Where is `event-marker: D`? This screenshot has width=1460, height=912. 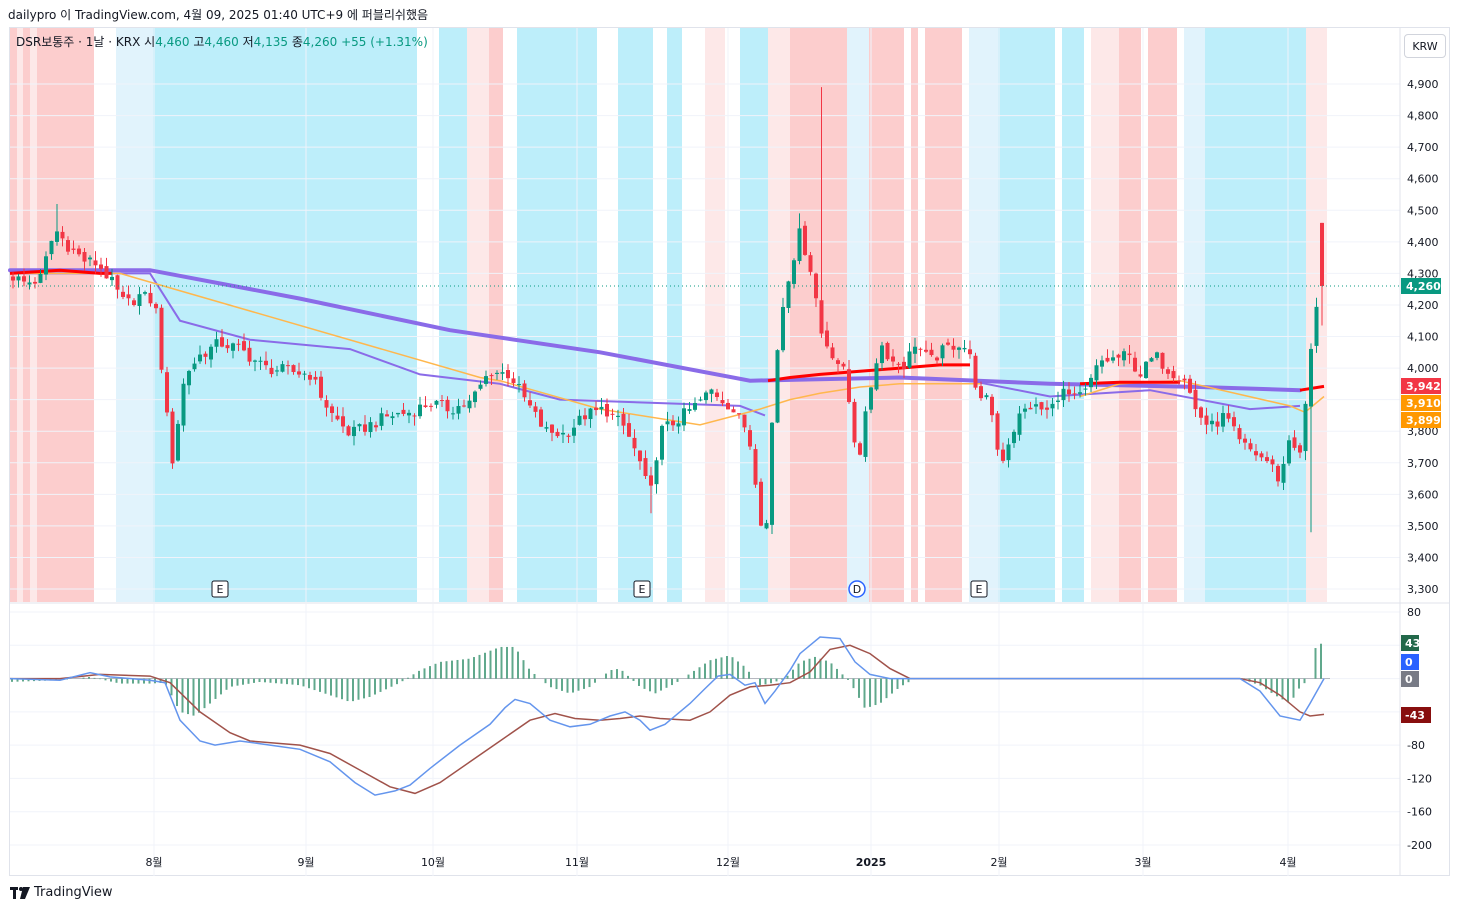
event-marker: D is located at coordinates (857, 589).